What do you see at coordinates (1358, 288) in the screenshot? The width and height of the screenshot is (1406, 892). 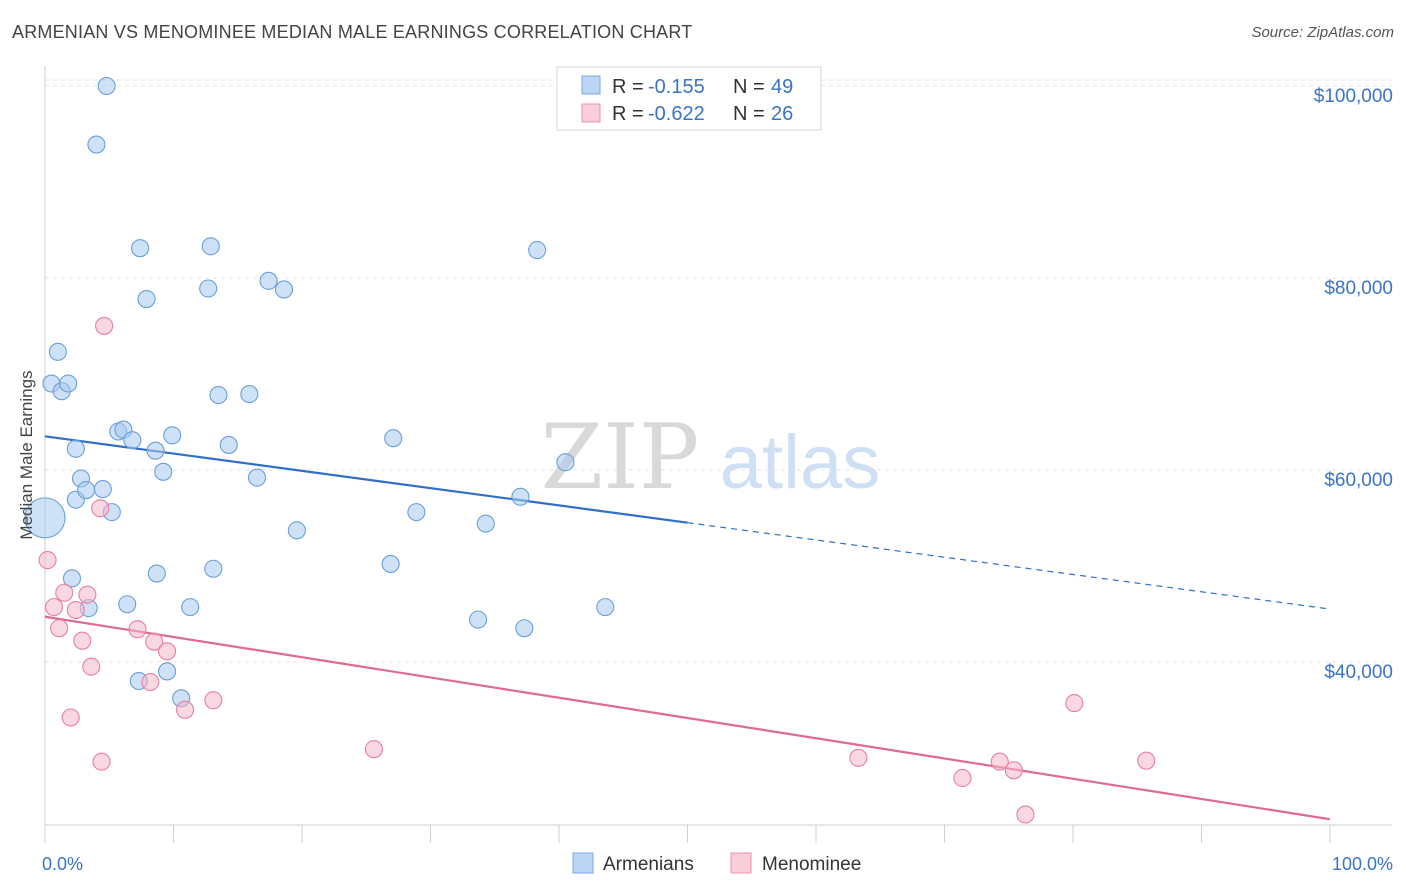 I see `y-tick-label-2: $80,000` at bounding box center [1358, 288].